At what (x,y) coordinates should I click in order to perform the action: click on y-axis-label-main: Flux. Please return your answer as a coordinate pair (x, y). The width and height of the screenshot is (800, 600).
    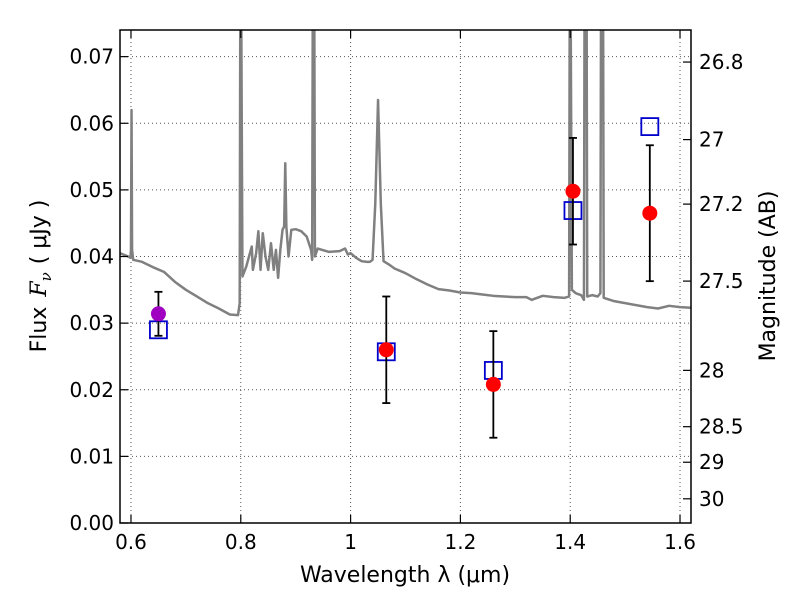
    Looking at the image, I should click on (39, 330).